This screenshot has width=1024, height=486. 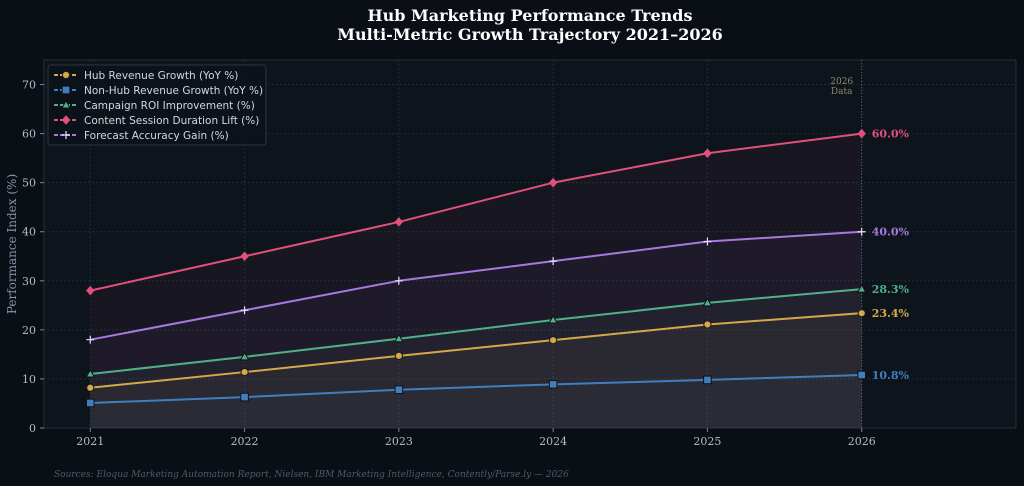 What do you see at coordinates (29, 134) in the screenshot?
I see `y-tick-label: 60` at bounding box center [29, 134].